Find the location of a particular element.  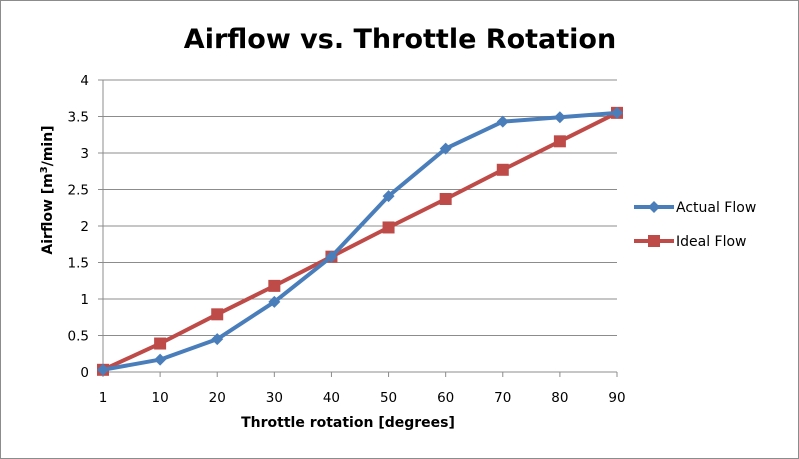

y-tick-label: 0 is located at coordinates (84, 373).